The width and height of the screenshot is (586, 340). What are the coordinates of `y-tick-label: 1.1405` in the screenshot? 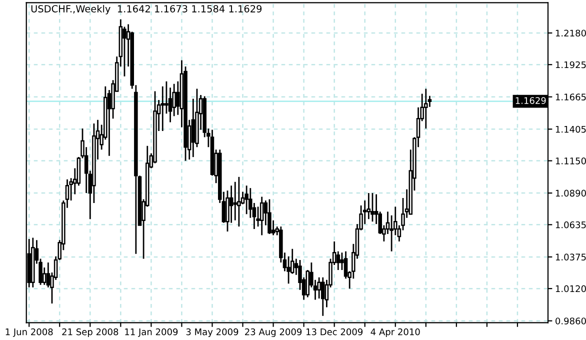 It's located at (571, 129).